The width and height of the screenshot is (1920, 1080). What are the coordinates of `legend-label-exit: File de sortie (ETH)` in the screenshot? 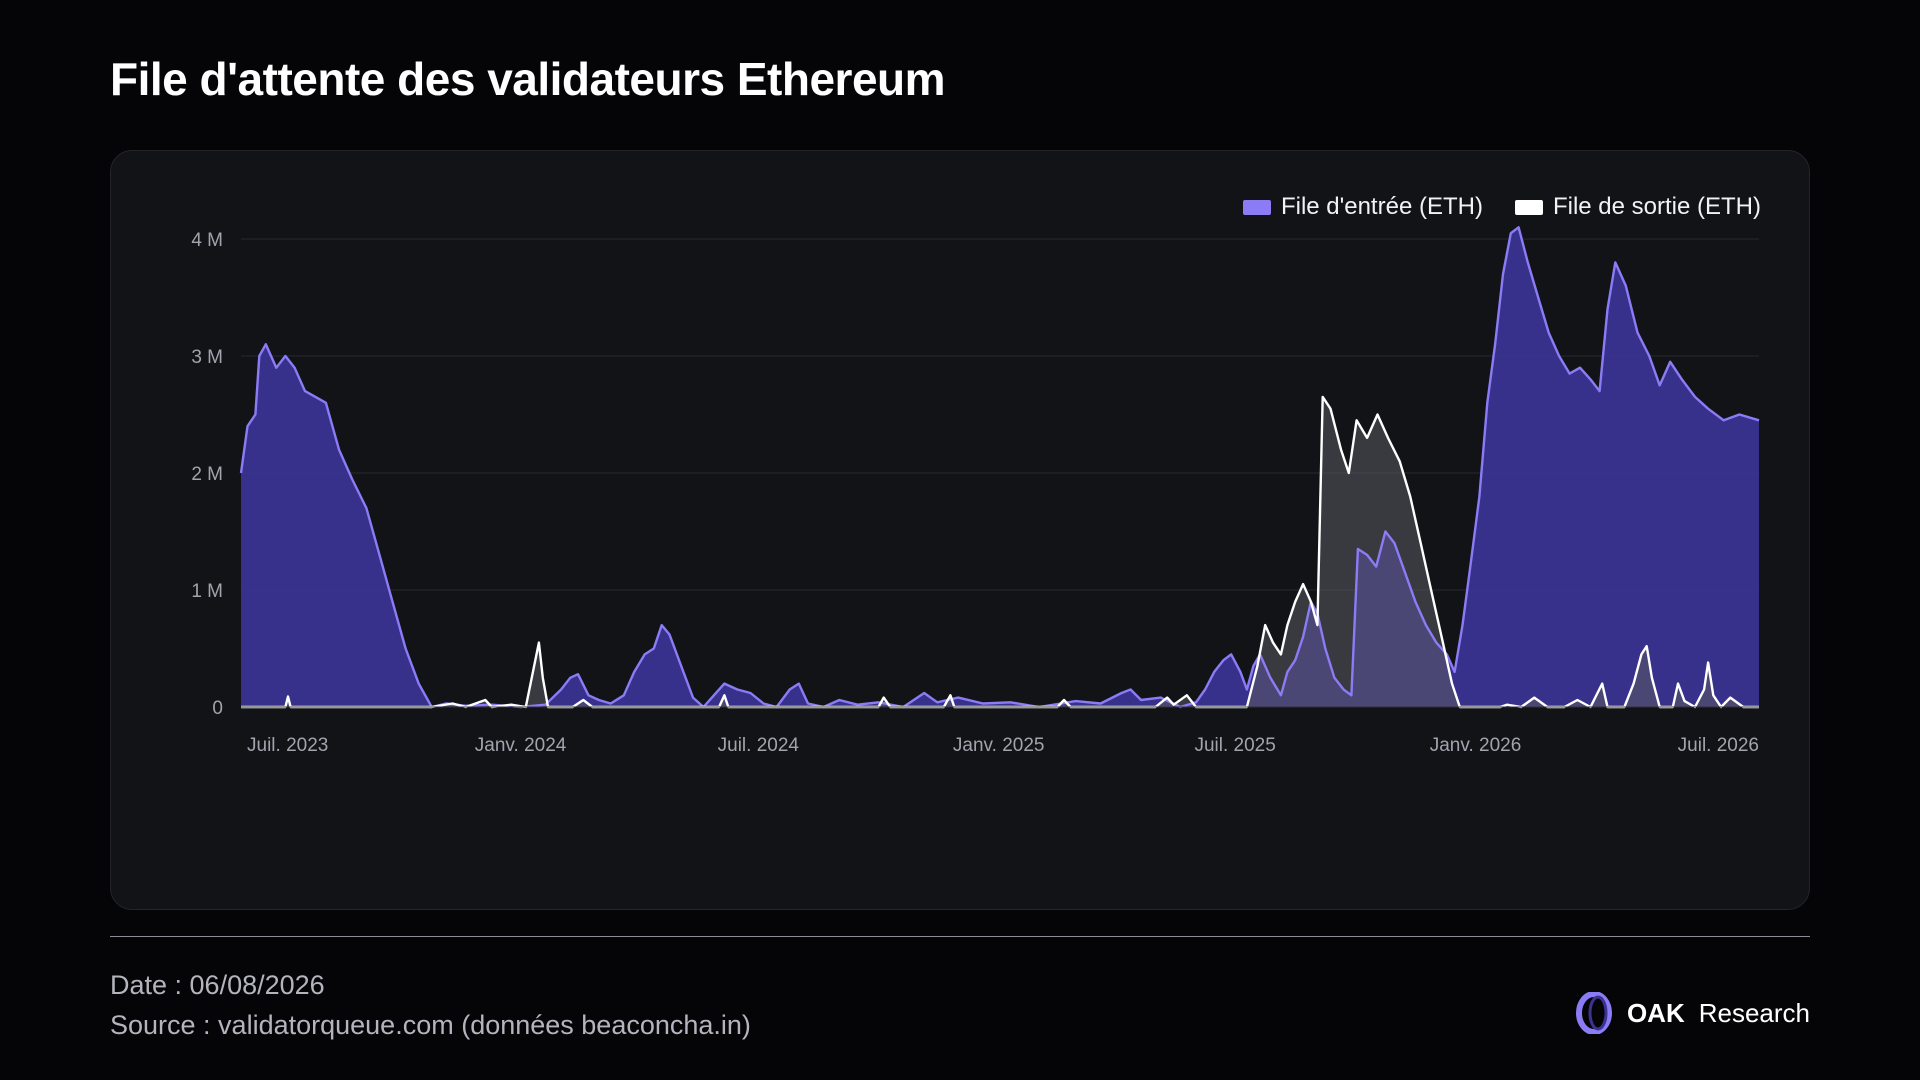 It's located at (1656, 206).